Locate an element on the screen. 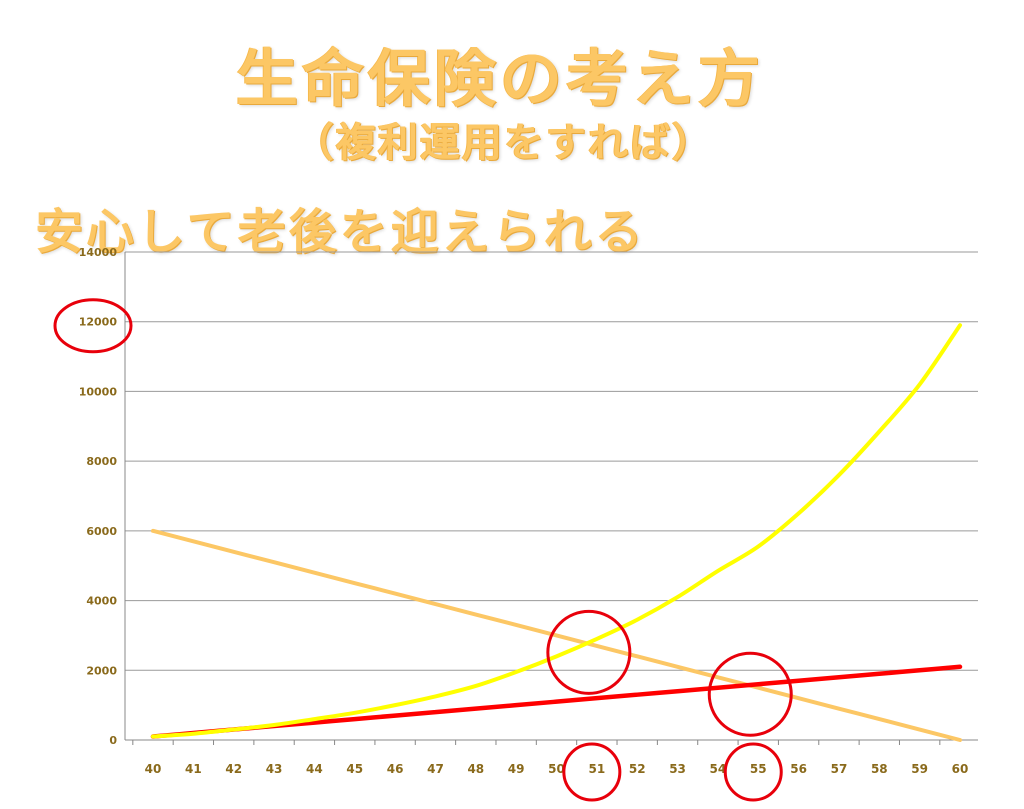 Image resolution: width=1024 pixels, height=809 pixels. y-tick-label: 10000 is located at coordinates (98, 391).